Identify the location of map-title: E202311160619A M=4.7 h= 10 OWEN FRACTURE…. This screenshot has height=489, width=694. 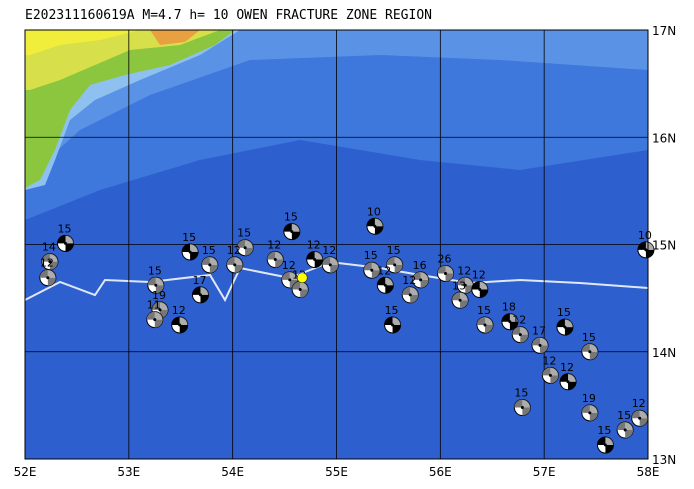
(228, 15).